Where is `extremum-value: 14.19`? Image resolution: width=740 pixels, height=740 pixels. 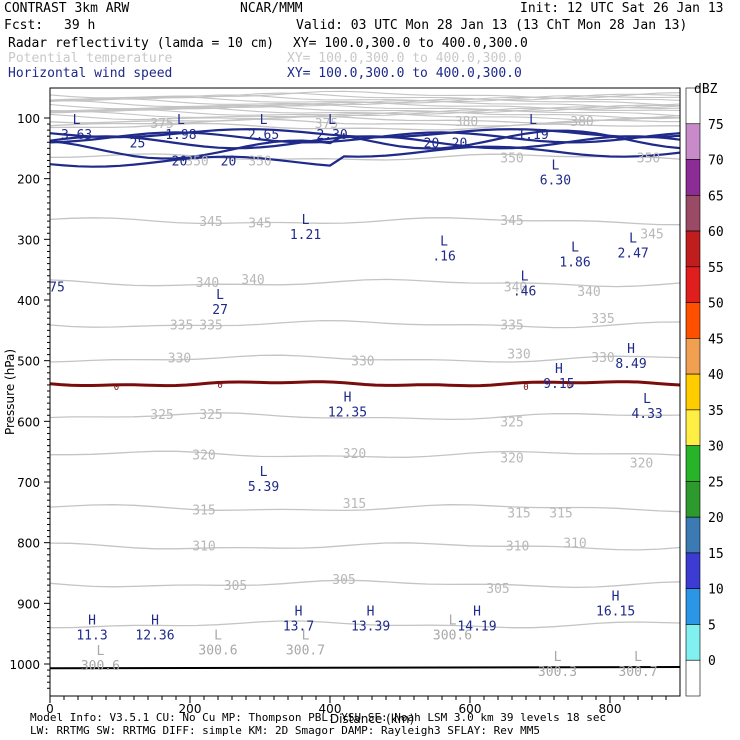
extremum-value: 14.19 is located at coordinates (476, 626).